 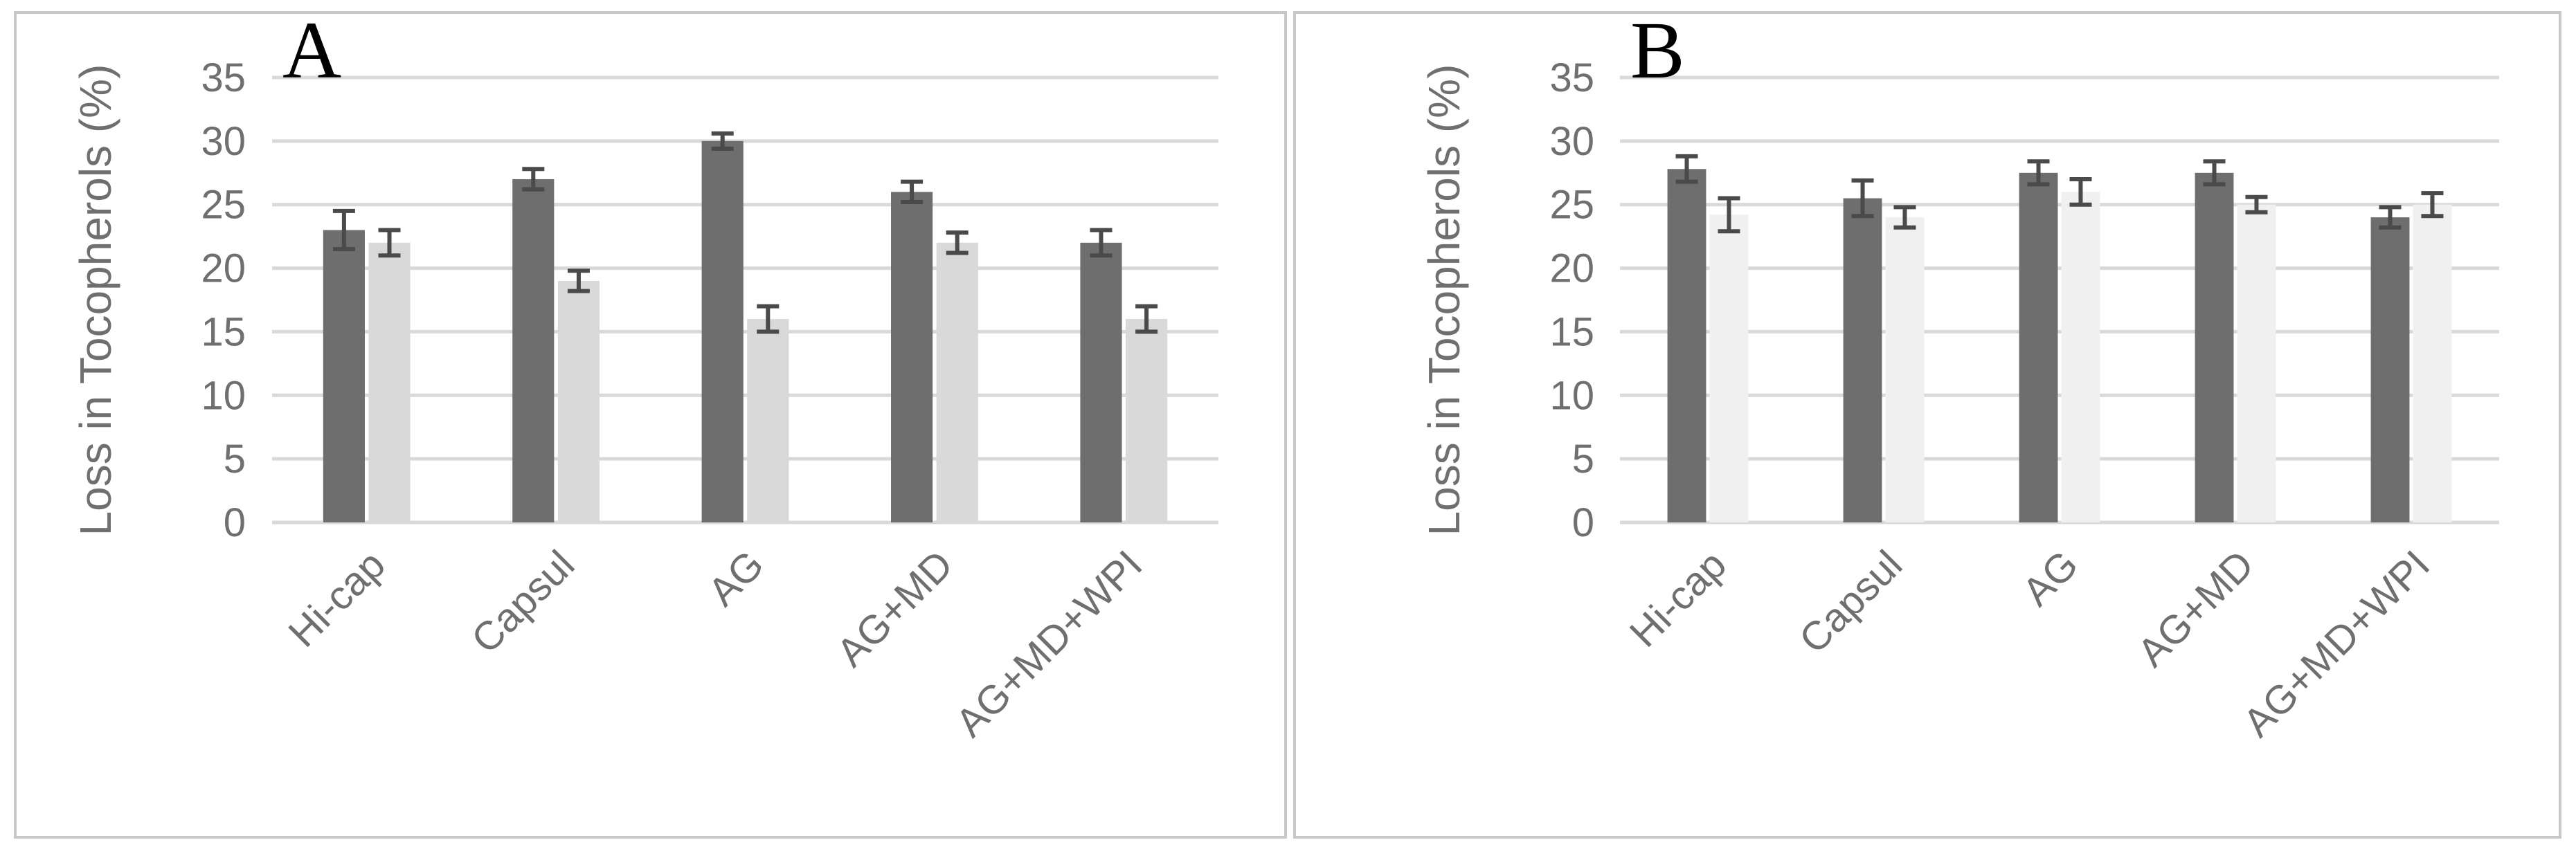 What do you see at coordinates (311, 50) in the screenshot?
I see `panel-label: A` at bounding box center [311, 50].